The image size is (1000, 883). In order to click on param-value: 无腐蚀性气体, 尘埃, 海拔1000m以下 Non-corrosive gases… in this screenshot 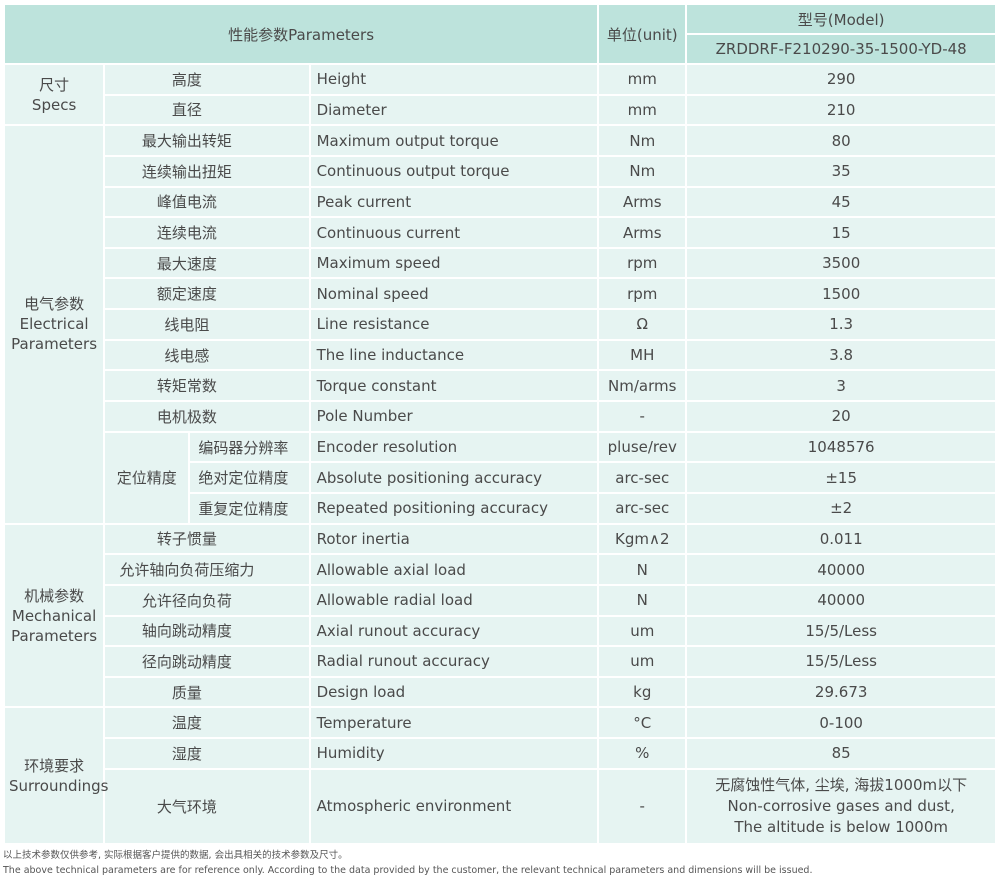, I will do `click(841, 806)`.